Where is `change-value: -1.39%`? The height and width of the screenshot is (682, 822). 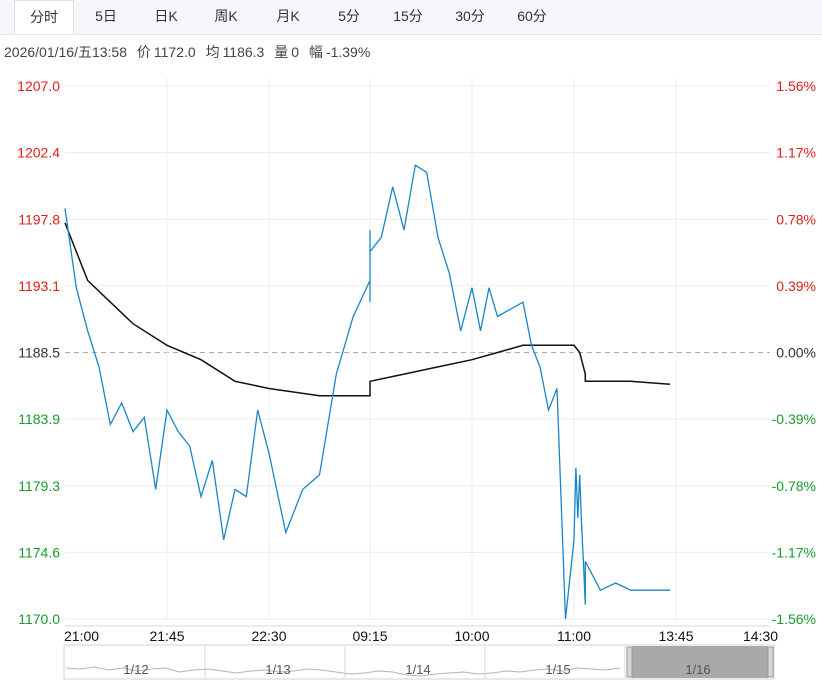 change-value: -1.39% is located at coordinates (348, 52).